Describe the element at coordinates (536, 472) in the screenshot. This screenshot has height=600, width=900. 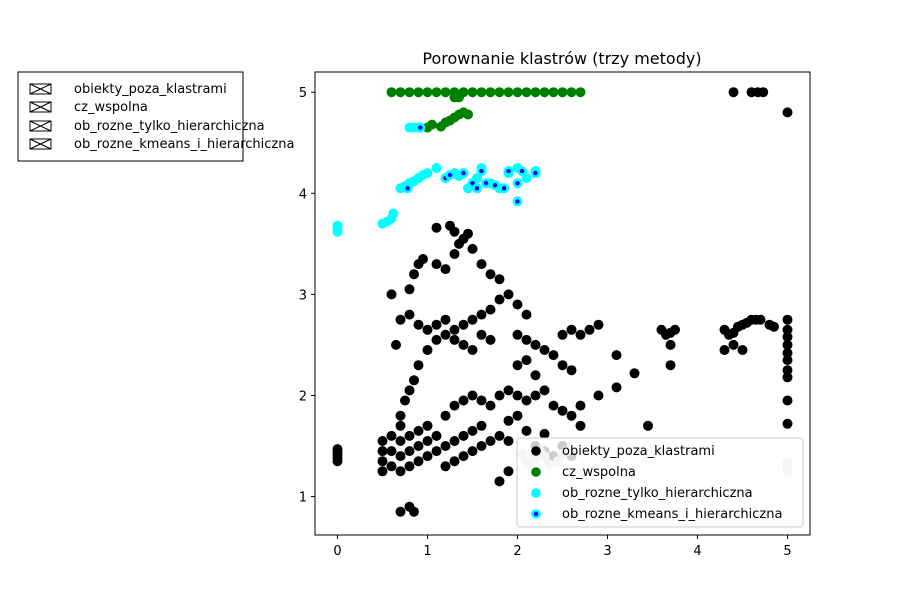
I see `legend-marker-common` at that location.